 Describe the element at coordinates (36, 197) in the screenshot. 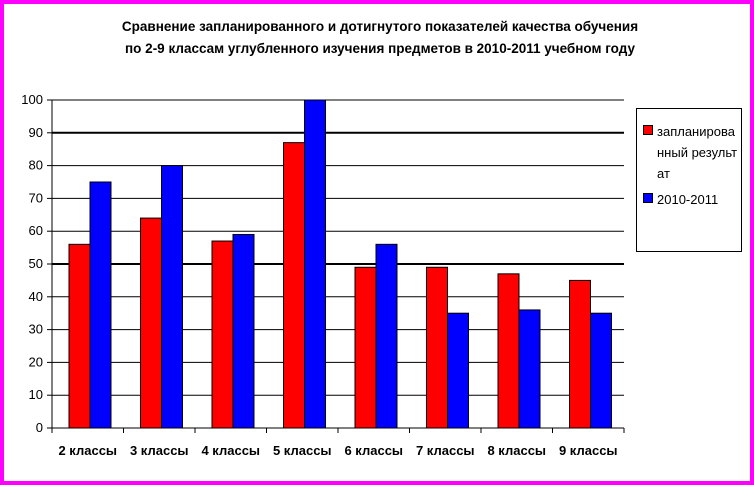

I see `y-tick-label-70: 70` at that location.